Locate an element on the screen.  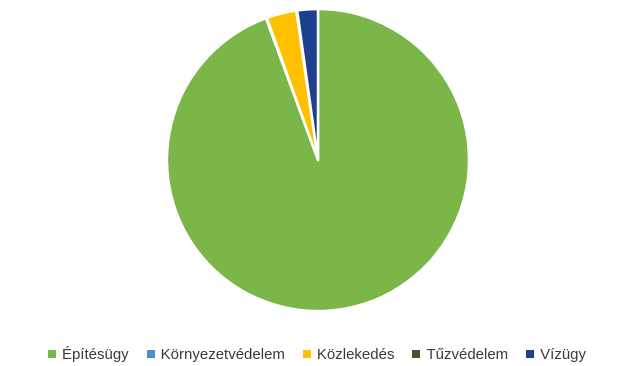
legend-item-2: Közlekedés is located at coordinates (348, 354).